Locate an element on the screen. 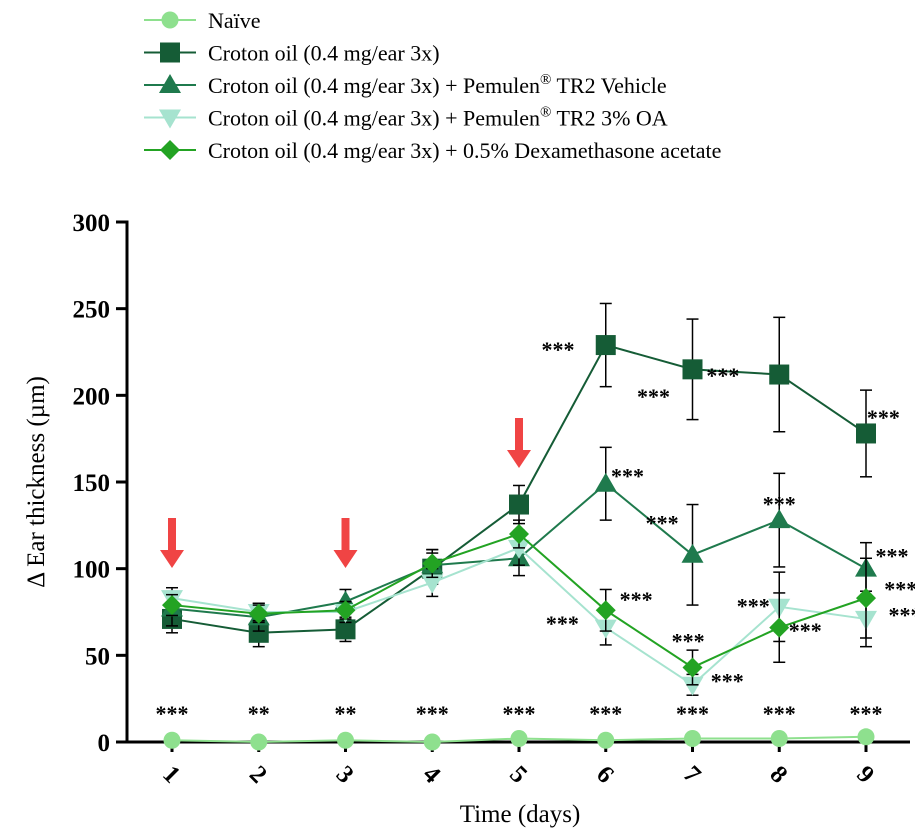 Image resolution: width=915 pixels, height=831 pixels. x-tick-label: 4 is located at coordinates (432, 775).